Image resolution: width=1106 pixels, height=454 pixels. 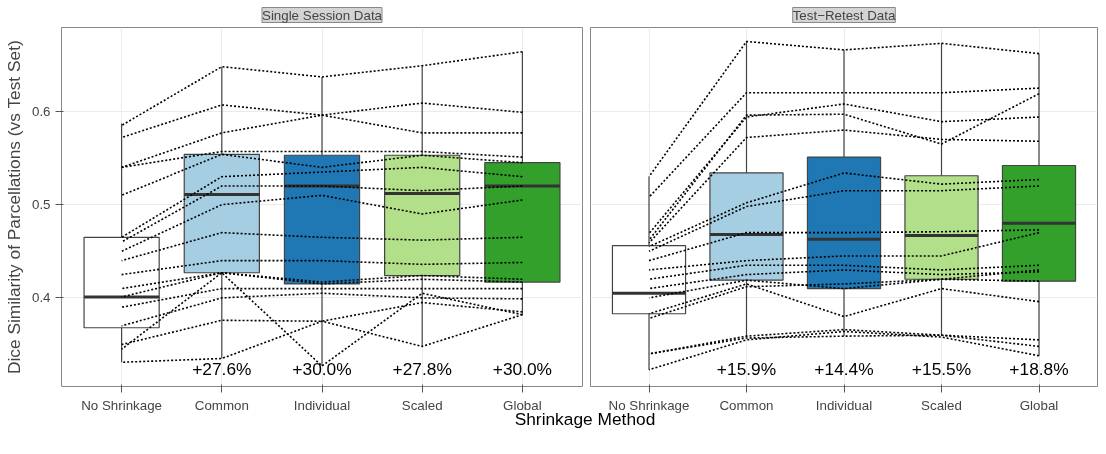 I want to click on y-tick-label: 0.5, so click(x=41, y=205).